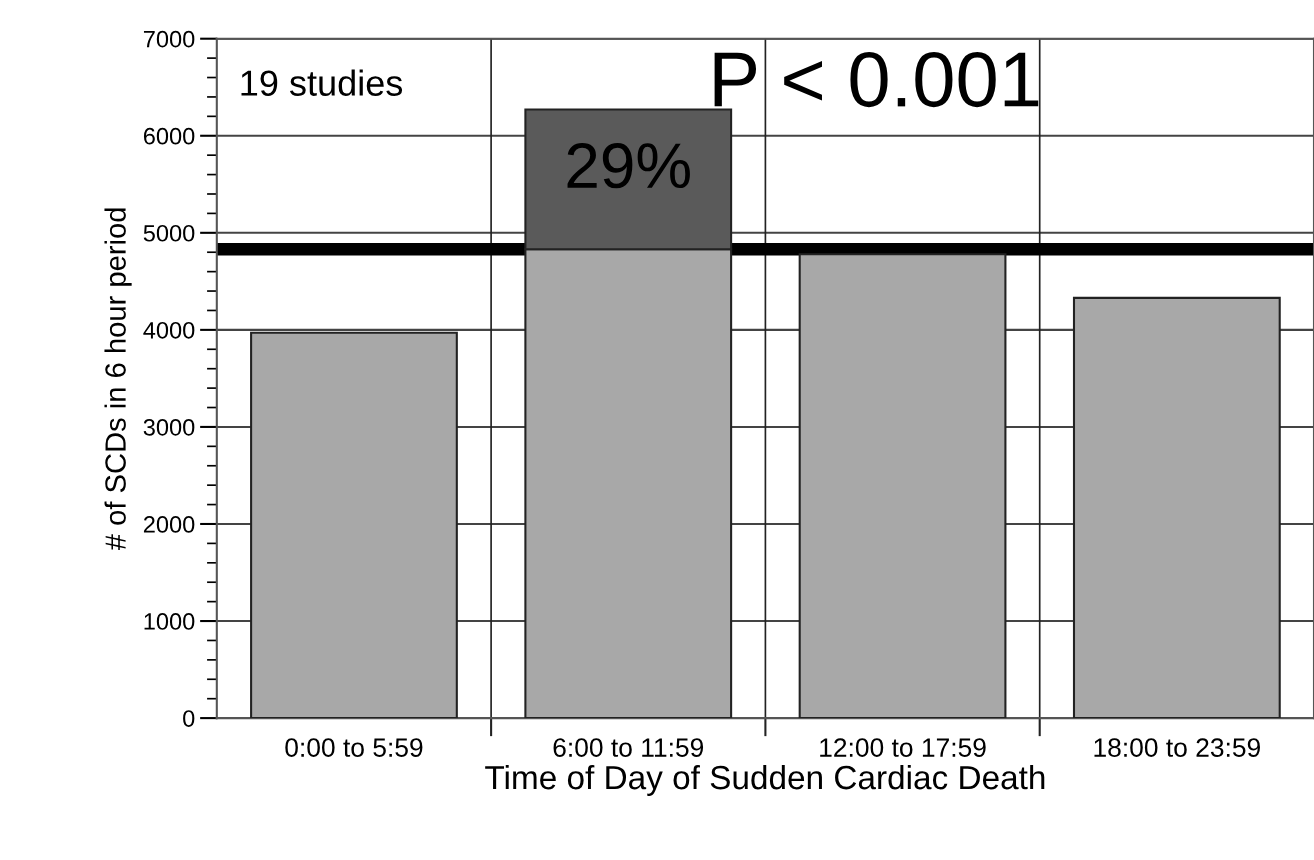 The image size is (1314, 860). What do you see at coordinates (169, 233) in the screenshot?
I see `y-tick-label: 5000` at bounding box center [169, 233].